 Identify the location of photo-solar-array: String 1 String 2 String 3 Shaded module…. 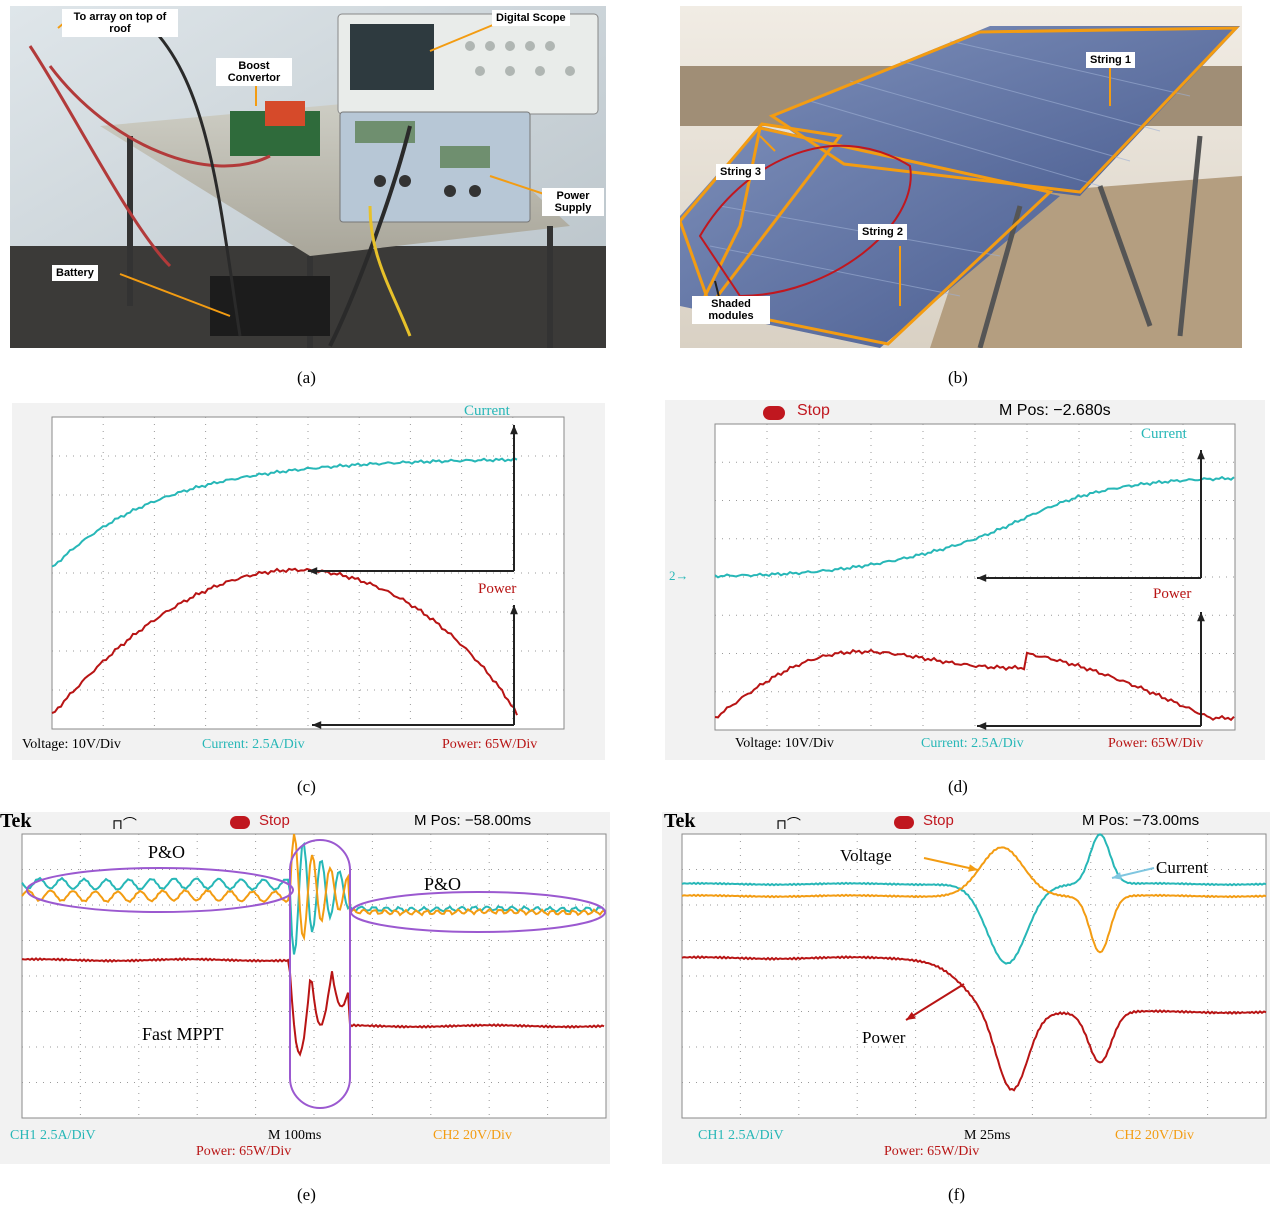
(961, 177).